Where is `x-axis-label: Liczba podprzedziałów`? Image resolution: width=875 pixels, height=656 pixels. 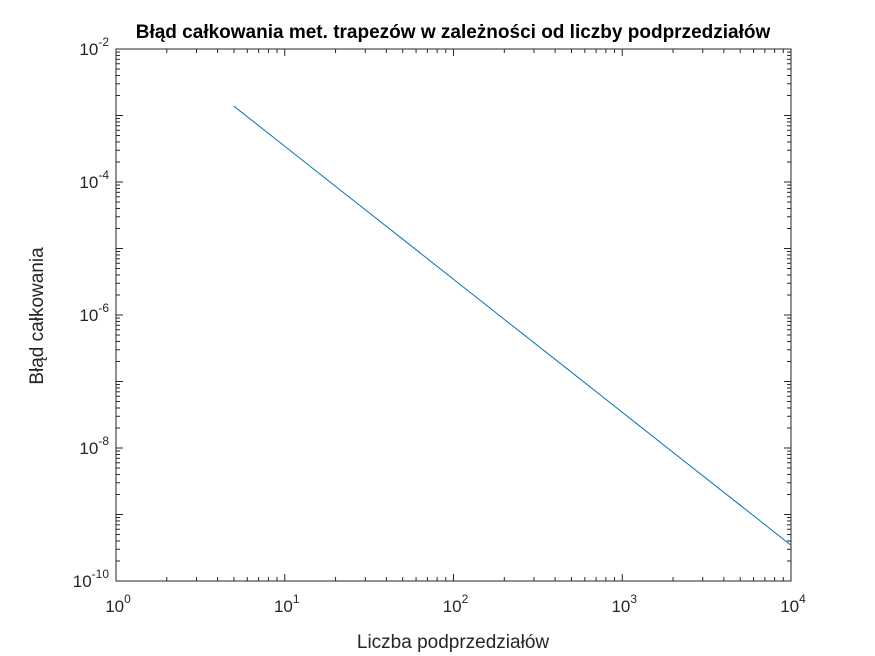 x-axis-label: Liczba podprzedziałów is located at coordinates (453, 642).